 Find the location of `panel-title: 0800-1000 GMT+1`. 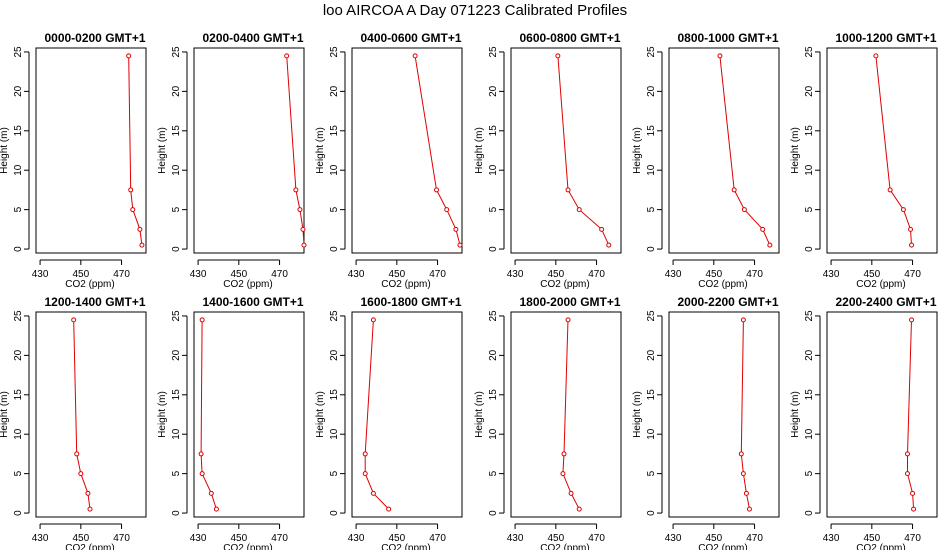

panel-title: 0800-1000 GMT+1 is located at coordinates (727, 38).